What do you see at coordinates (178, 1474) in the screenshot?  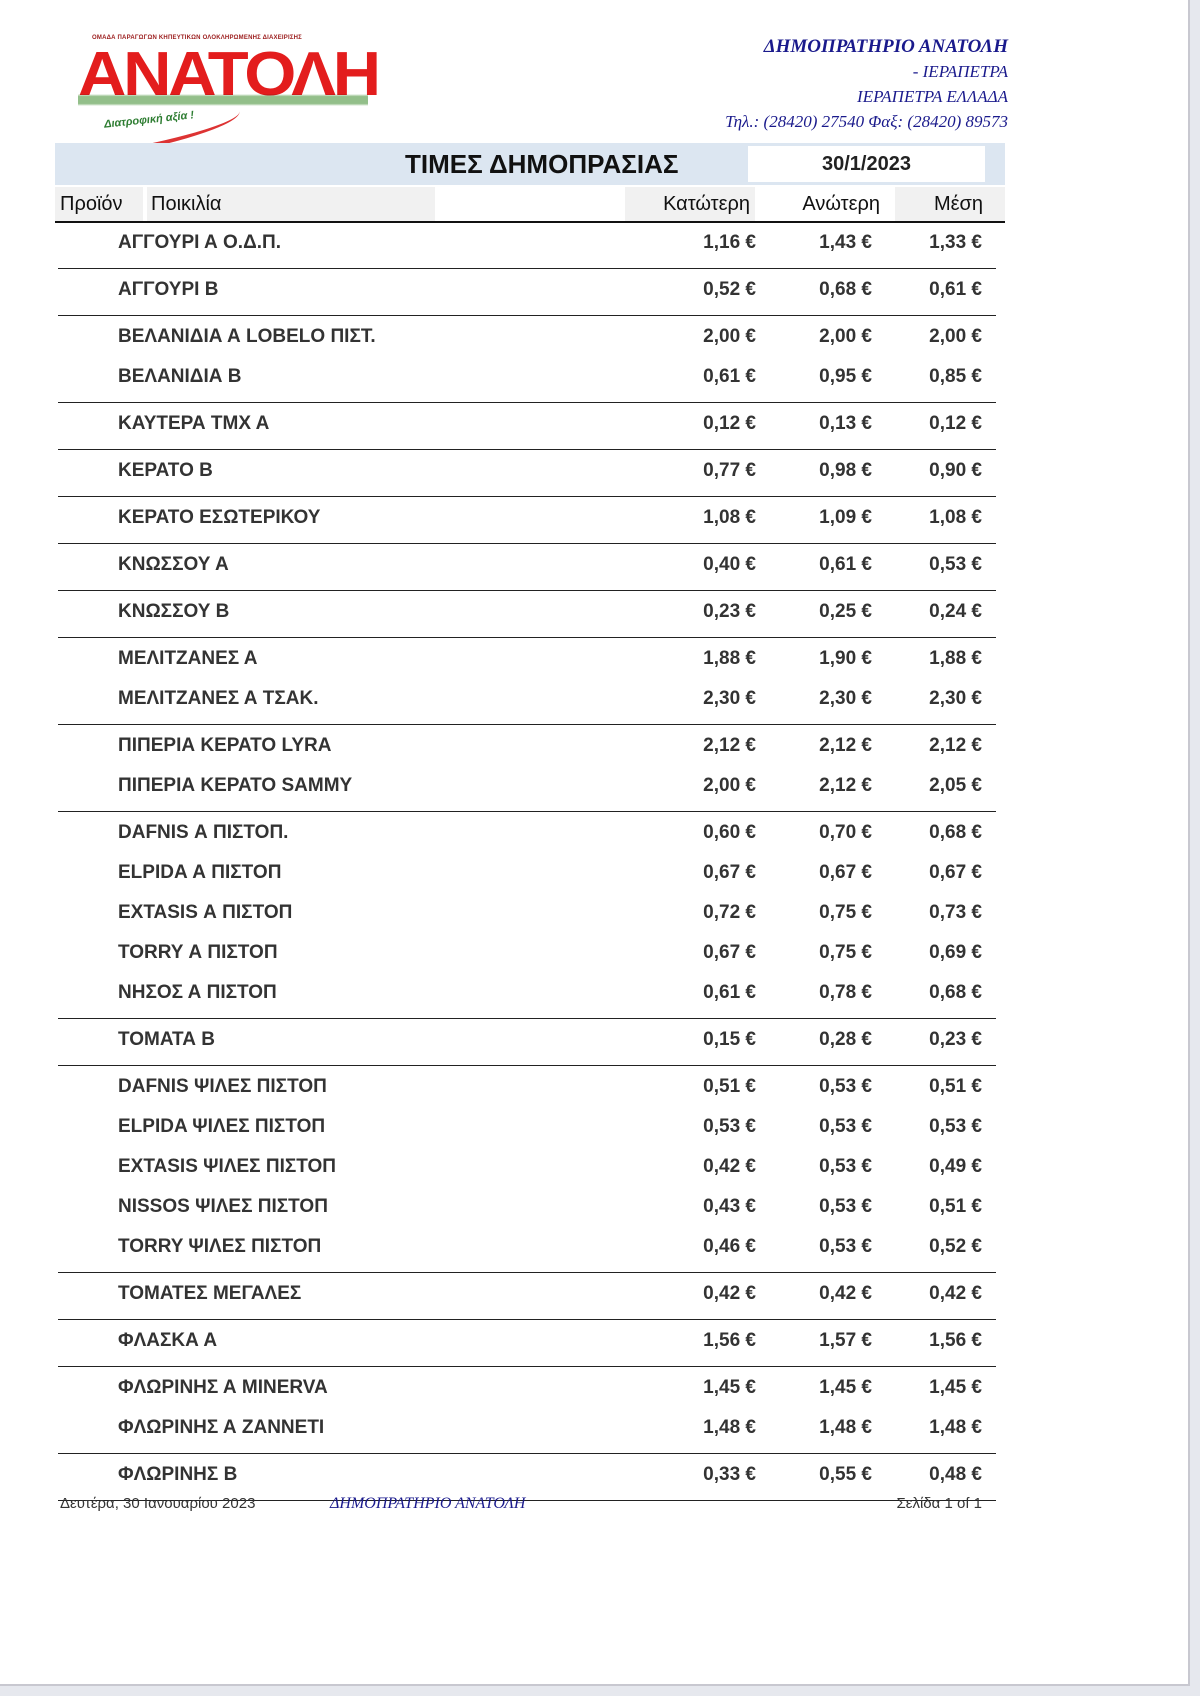 I see `variety-name: ΦΛΩΡΙΝΗΣ Β` at bounding box center [178, 1474].